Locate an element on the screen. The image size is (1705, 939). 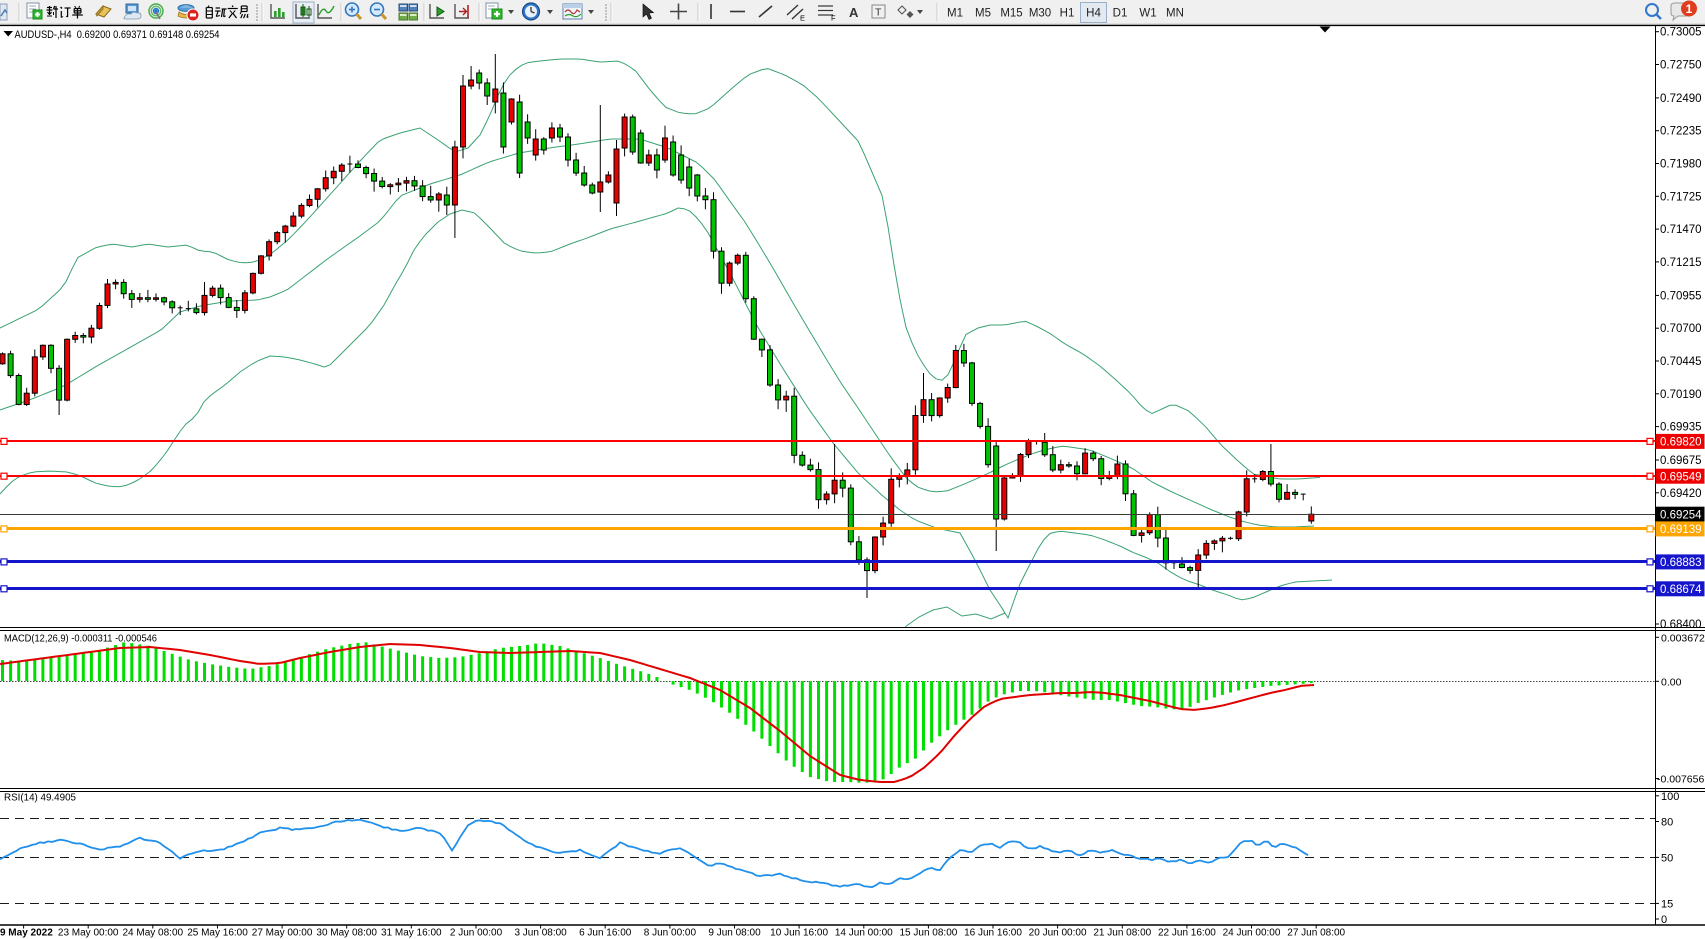
svg-text: 0.71980 is located at coordinates (1681, 165).